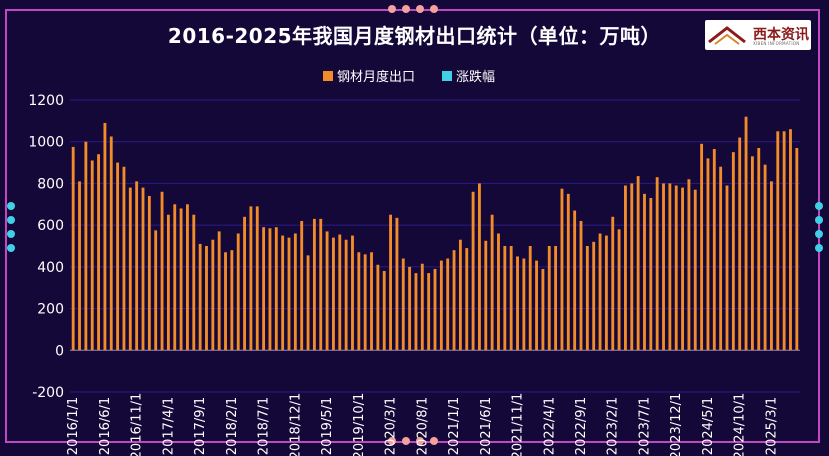 This screenshot has width=829, height=456. What do you see at coordinates (327, 426) in the screenshot?
I see `x-tick-label: 2019/5/1` at bounding box center [327, 426].